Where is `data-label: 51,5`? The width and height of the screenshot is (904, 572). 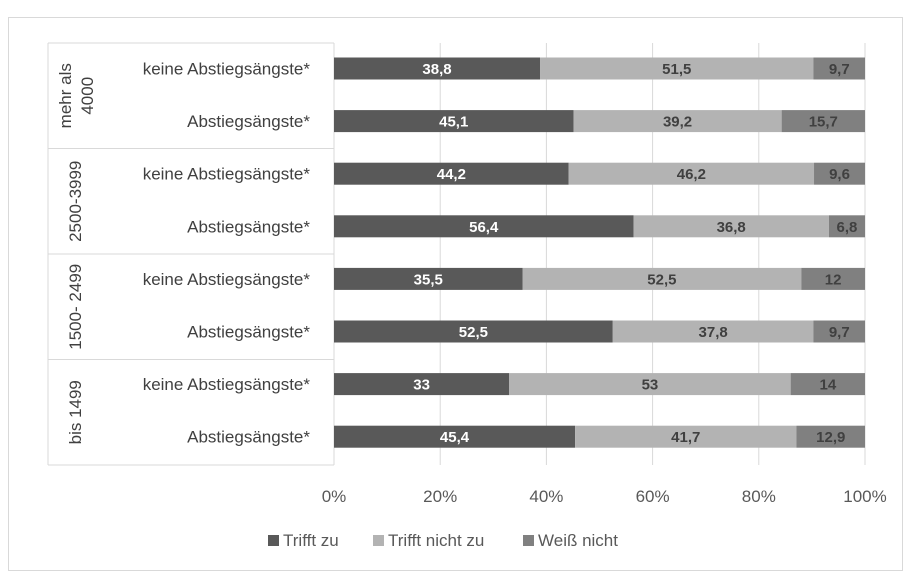 data-label: 51,5 is located at coordinates (676, 69).